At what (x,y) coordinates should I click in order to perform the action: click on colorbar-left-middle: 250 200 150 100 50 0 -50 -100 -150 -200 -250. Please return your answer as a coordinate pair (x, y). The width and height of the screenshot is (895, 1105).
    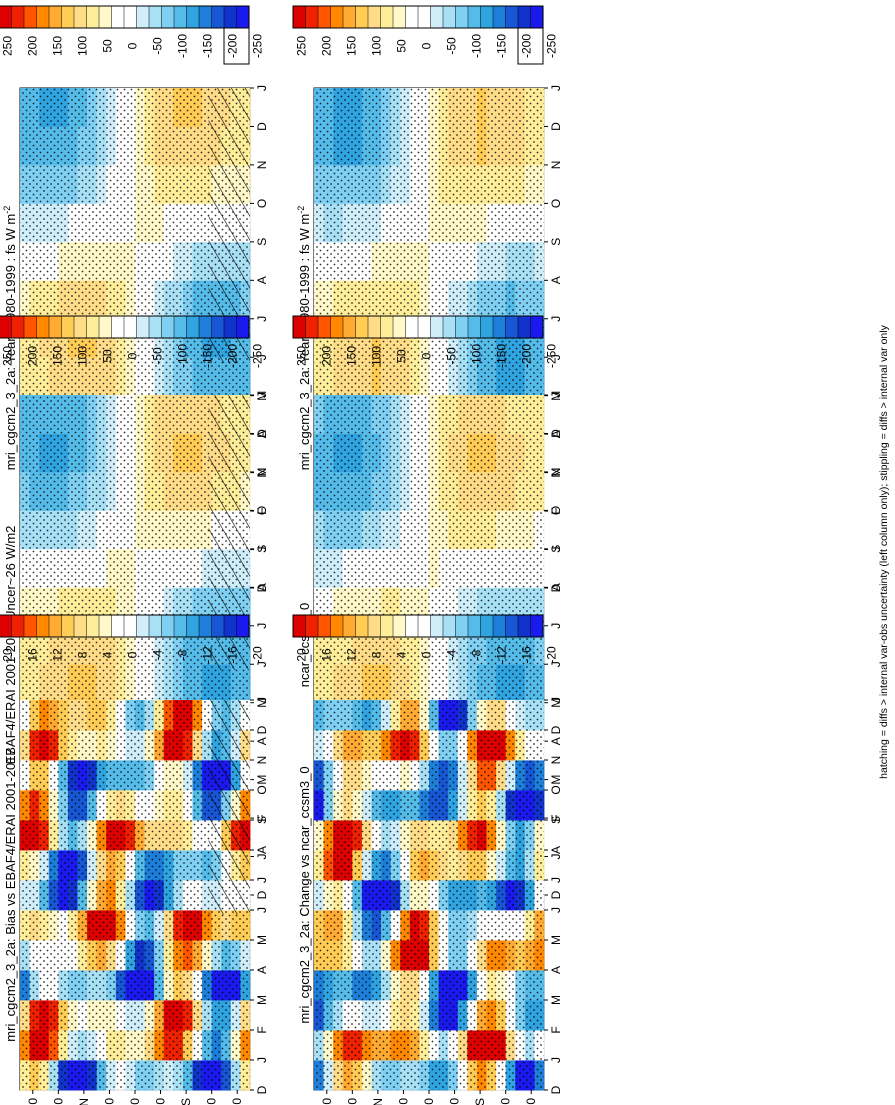
    Looking at the image, I should click on (132, 341).